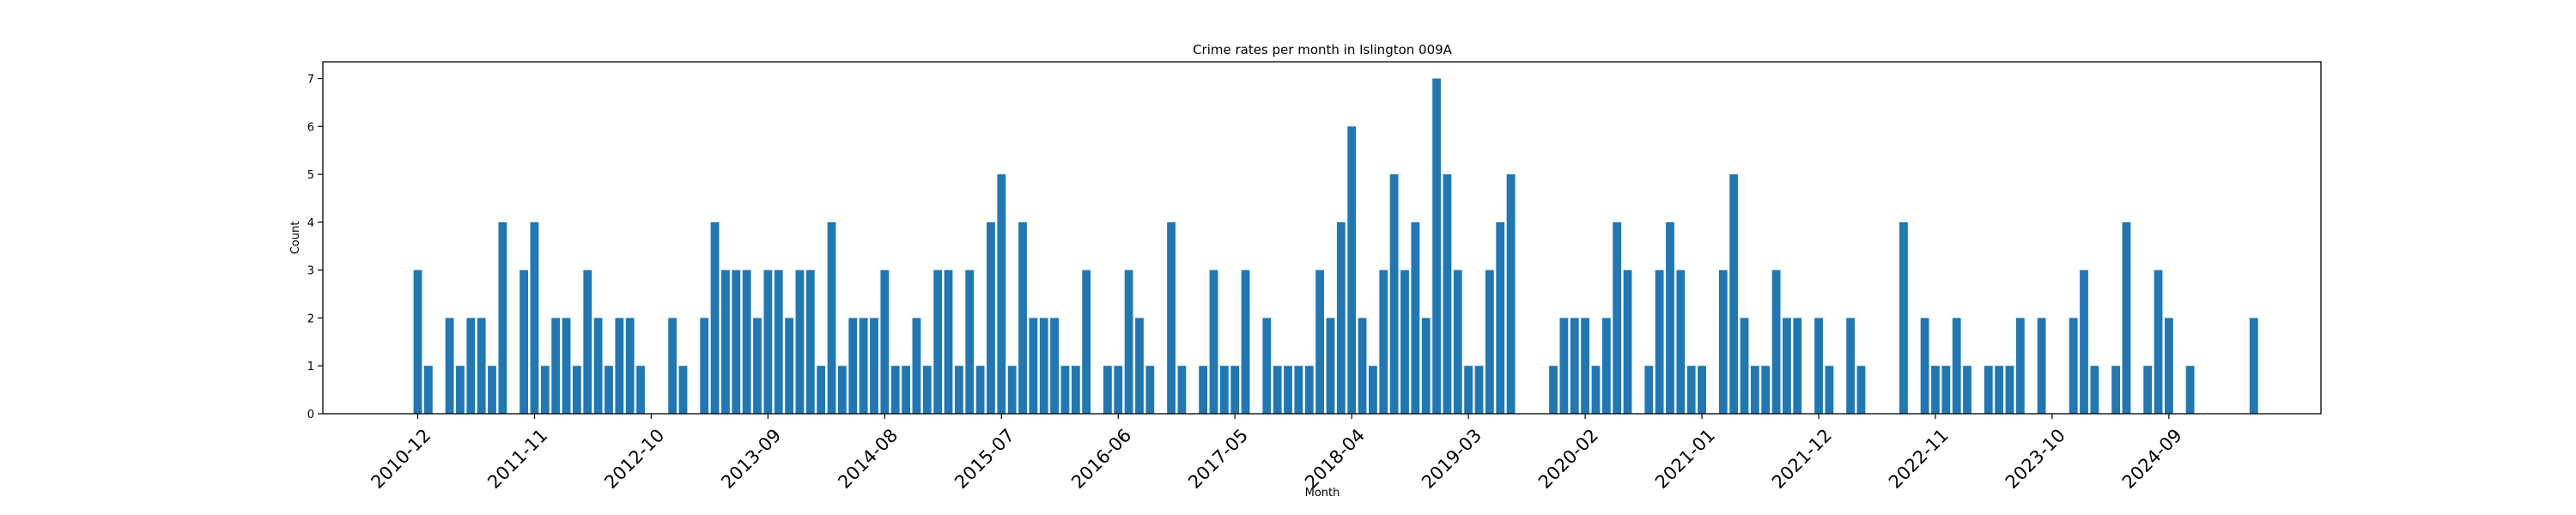 Image resolution: width=2576 pixels, height=515 pixels. Describe the element at coordinates (1802, 459) in the screenshot. I see `x-tick-label: 2021-12` at that location.